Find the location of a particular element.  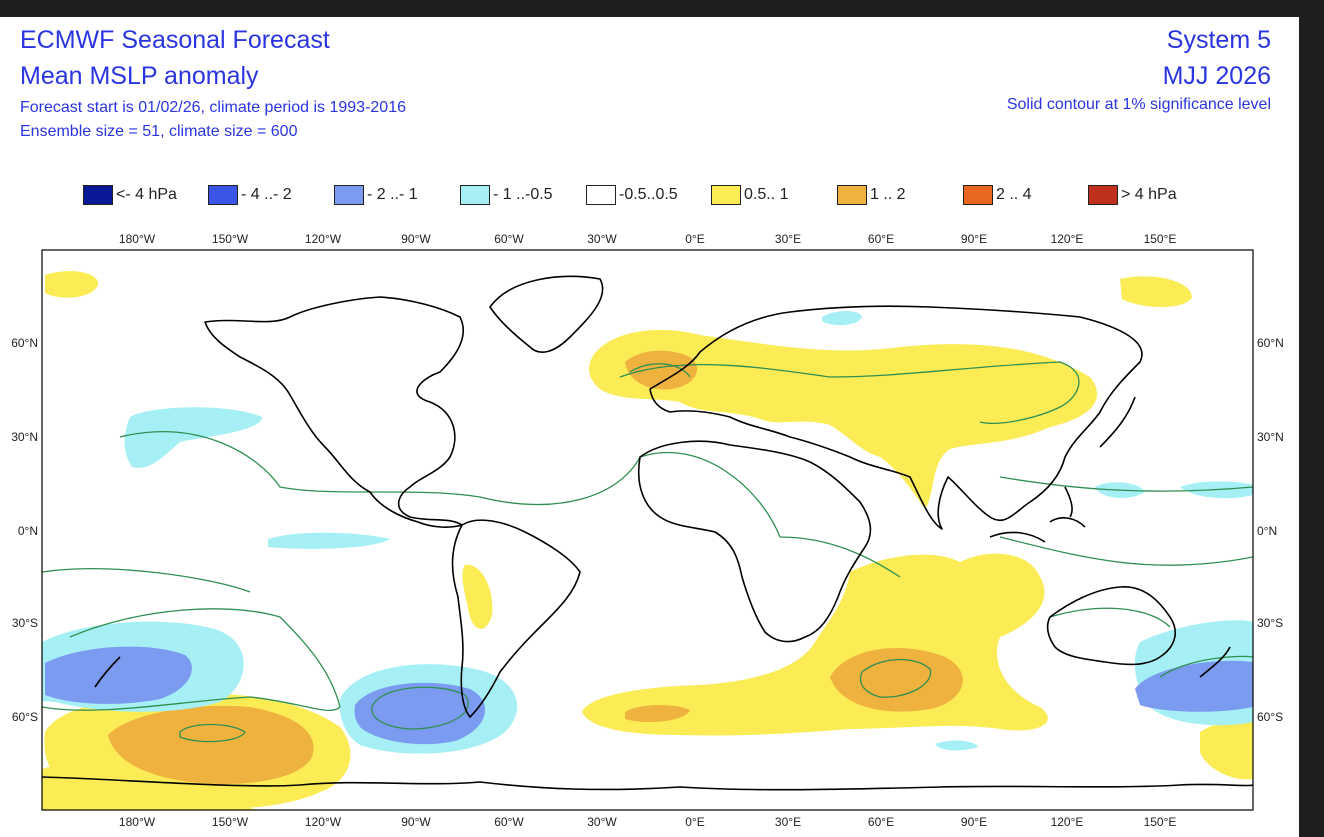

lon-label: 180°W is located at coordinates (137, 239).